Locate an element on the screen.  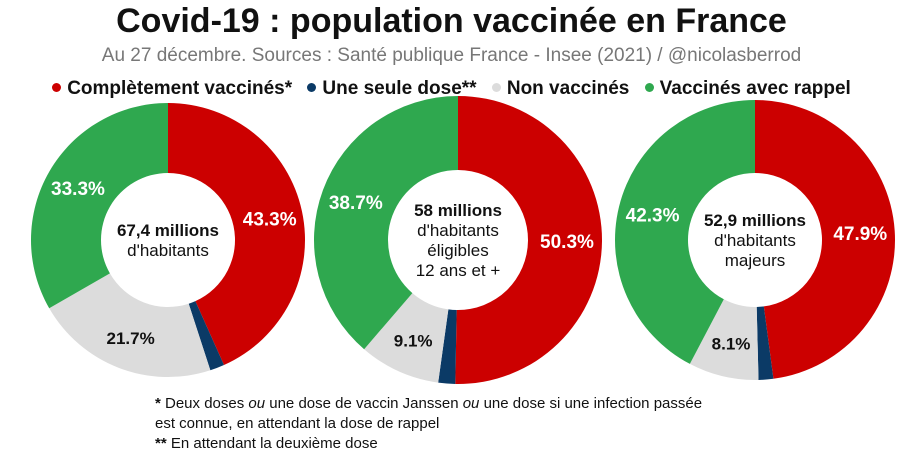
donut-2-label-3: 9.1% is located at coordinates (413, 340).